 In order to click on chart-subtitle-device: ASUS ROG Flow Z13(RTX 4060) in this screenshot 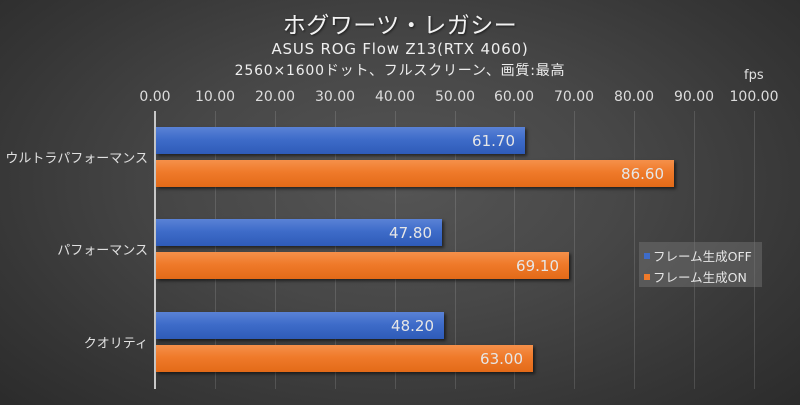, I will do `click(400, 49)`.